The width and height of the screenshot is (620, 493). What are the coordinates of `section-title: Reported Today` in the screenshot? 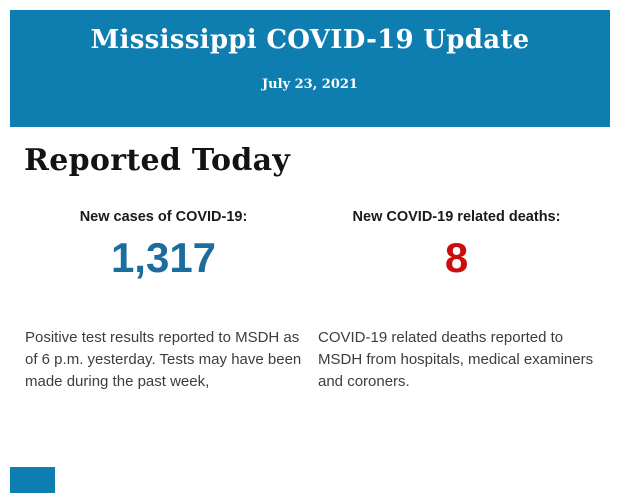 It's located at (157, 160).